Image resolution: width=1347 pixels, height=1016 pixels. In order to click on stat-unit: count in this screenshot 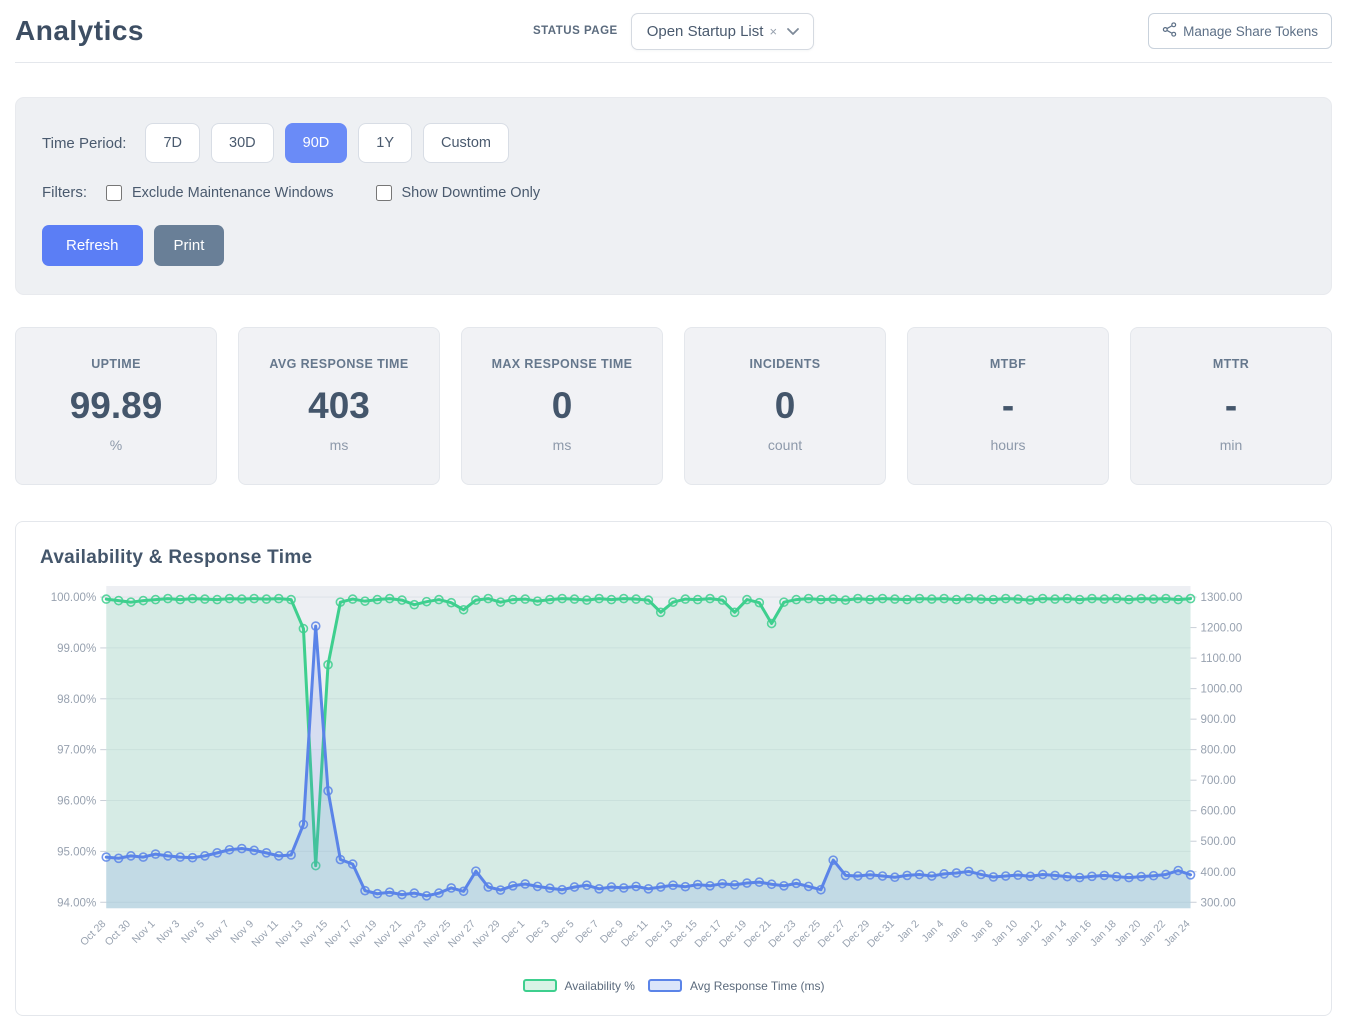, I will do `click(785, 445)`.